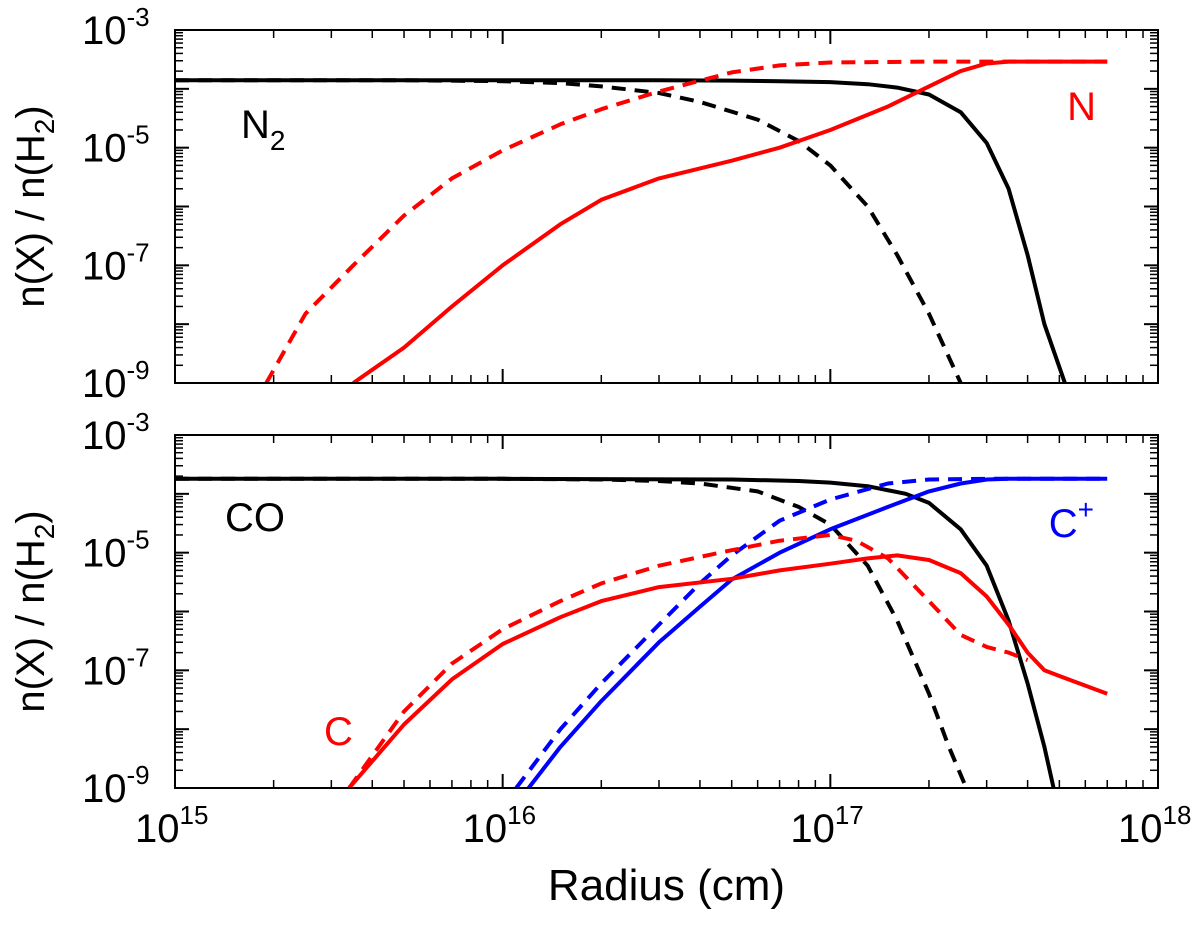  I want to click on species-label-co: CO, so click(255, 518).